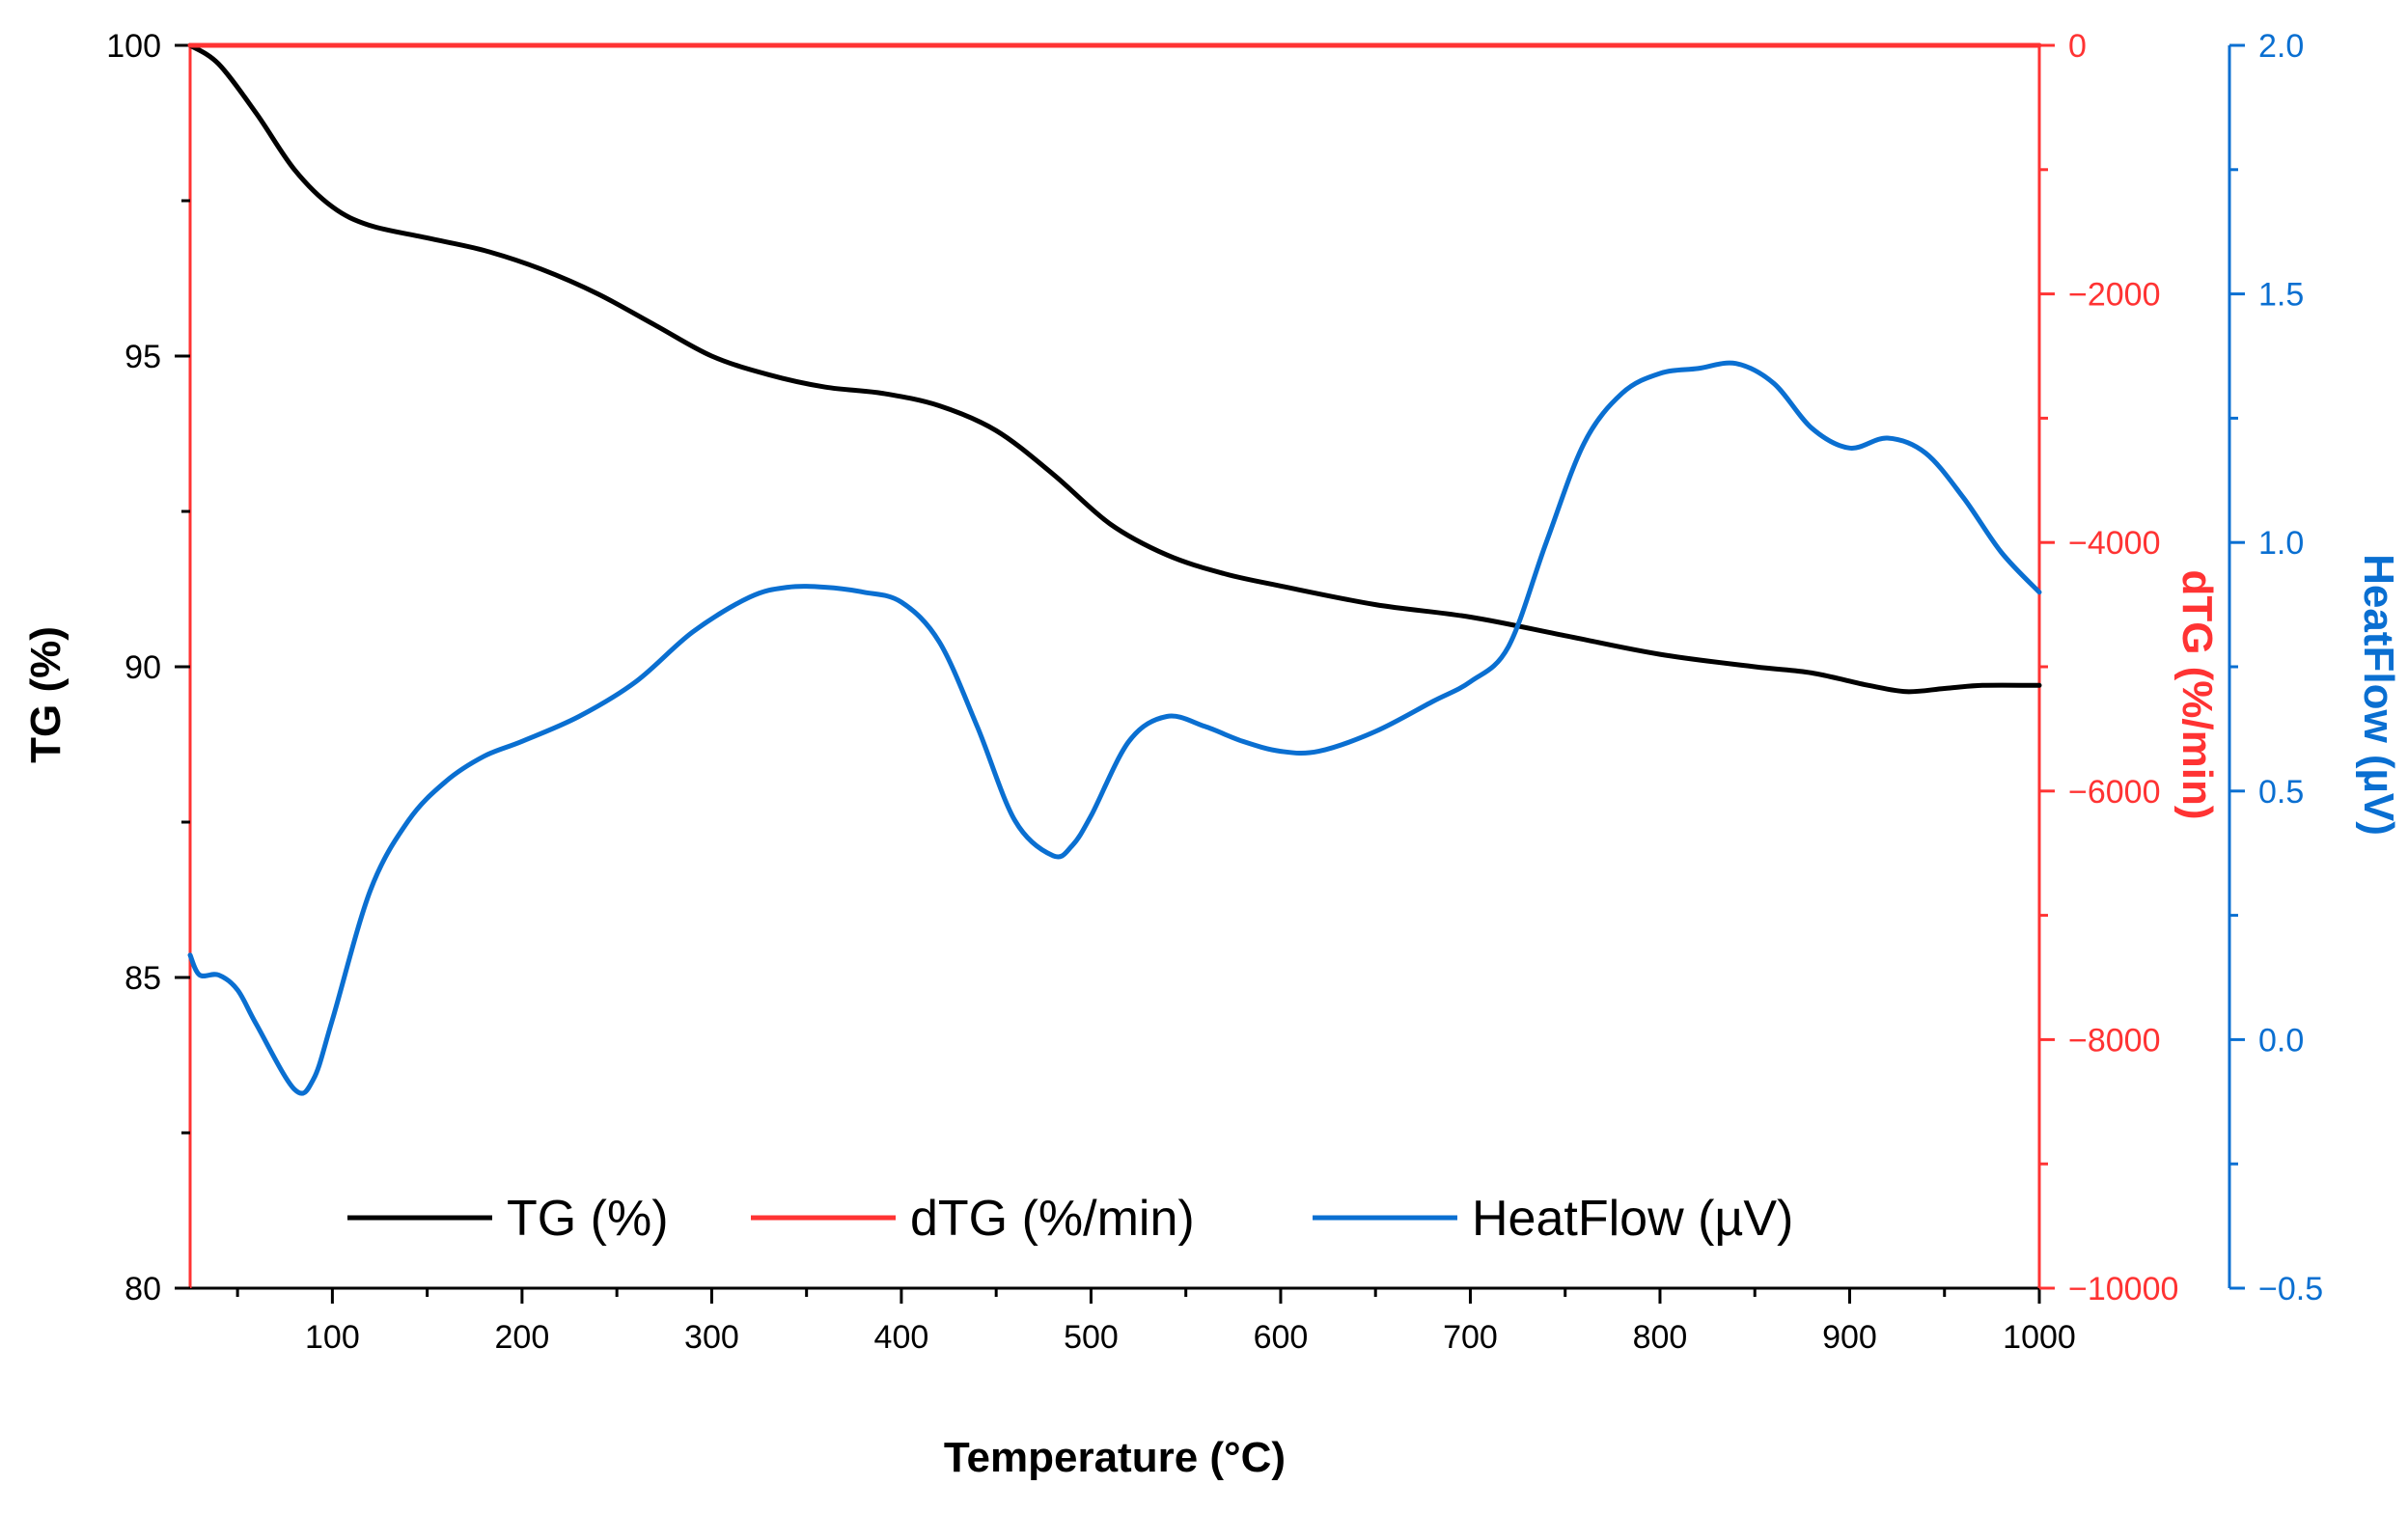 This screenshot has width=2408, height=1513. Describe the element at coordinates (143, 1289) in the screenshot. I see `y-tick-label-tg: 80` at that location.